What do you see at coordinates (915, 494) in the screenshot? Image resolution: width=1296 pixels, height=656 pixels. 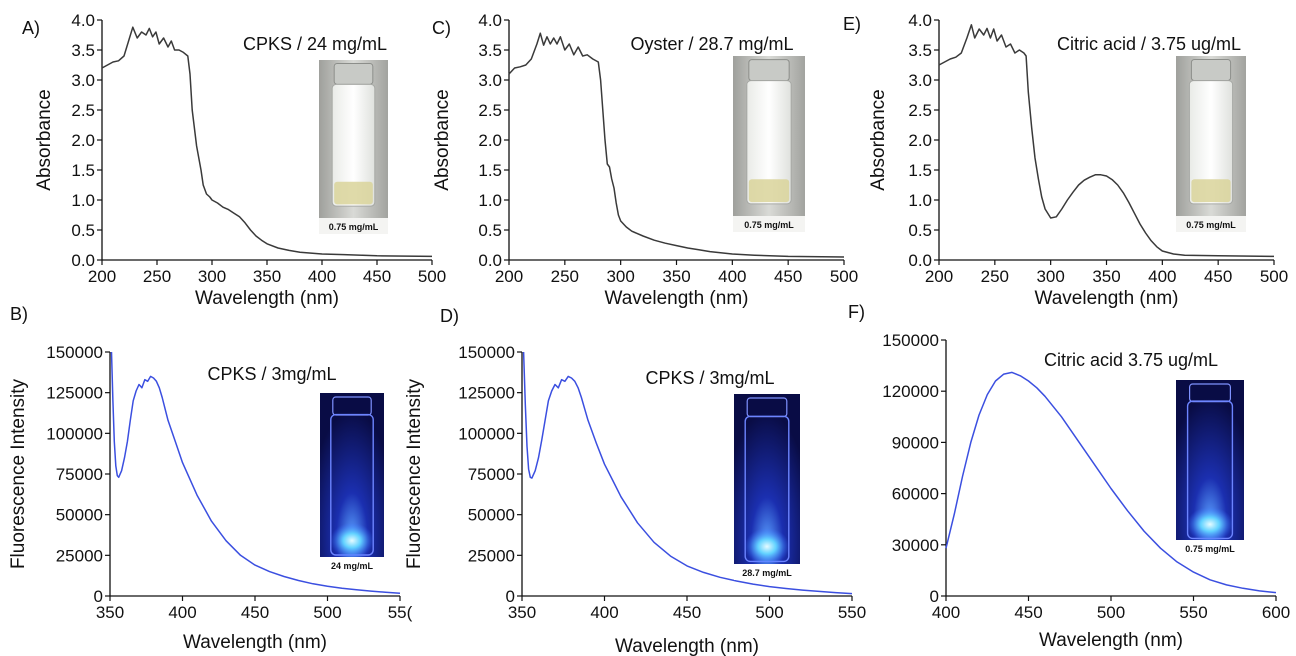 I see `y-tick-label: 60000` at bounding box center [915, 494].